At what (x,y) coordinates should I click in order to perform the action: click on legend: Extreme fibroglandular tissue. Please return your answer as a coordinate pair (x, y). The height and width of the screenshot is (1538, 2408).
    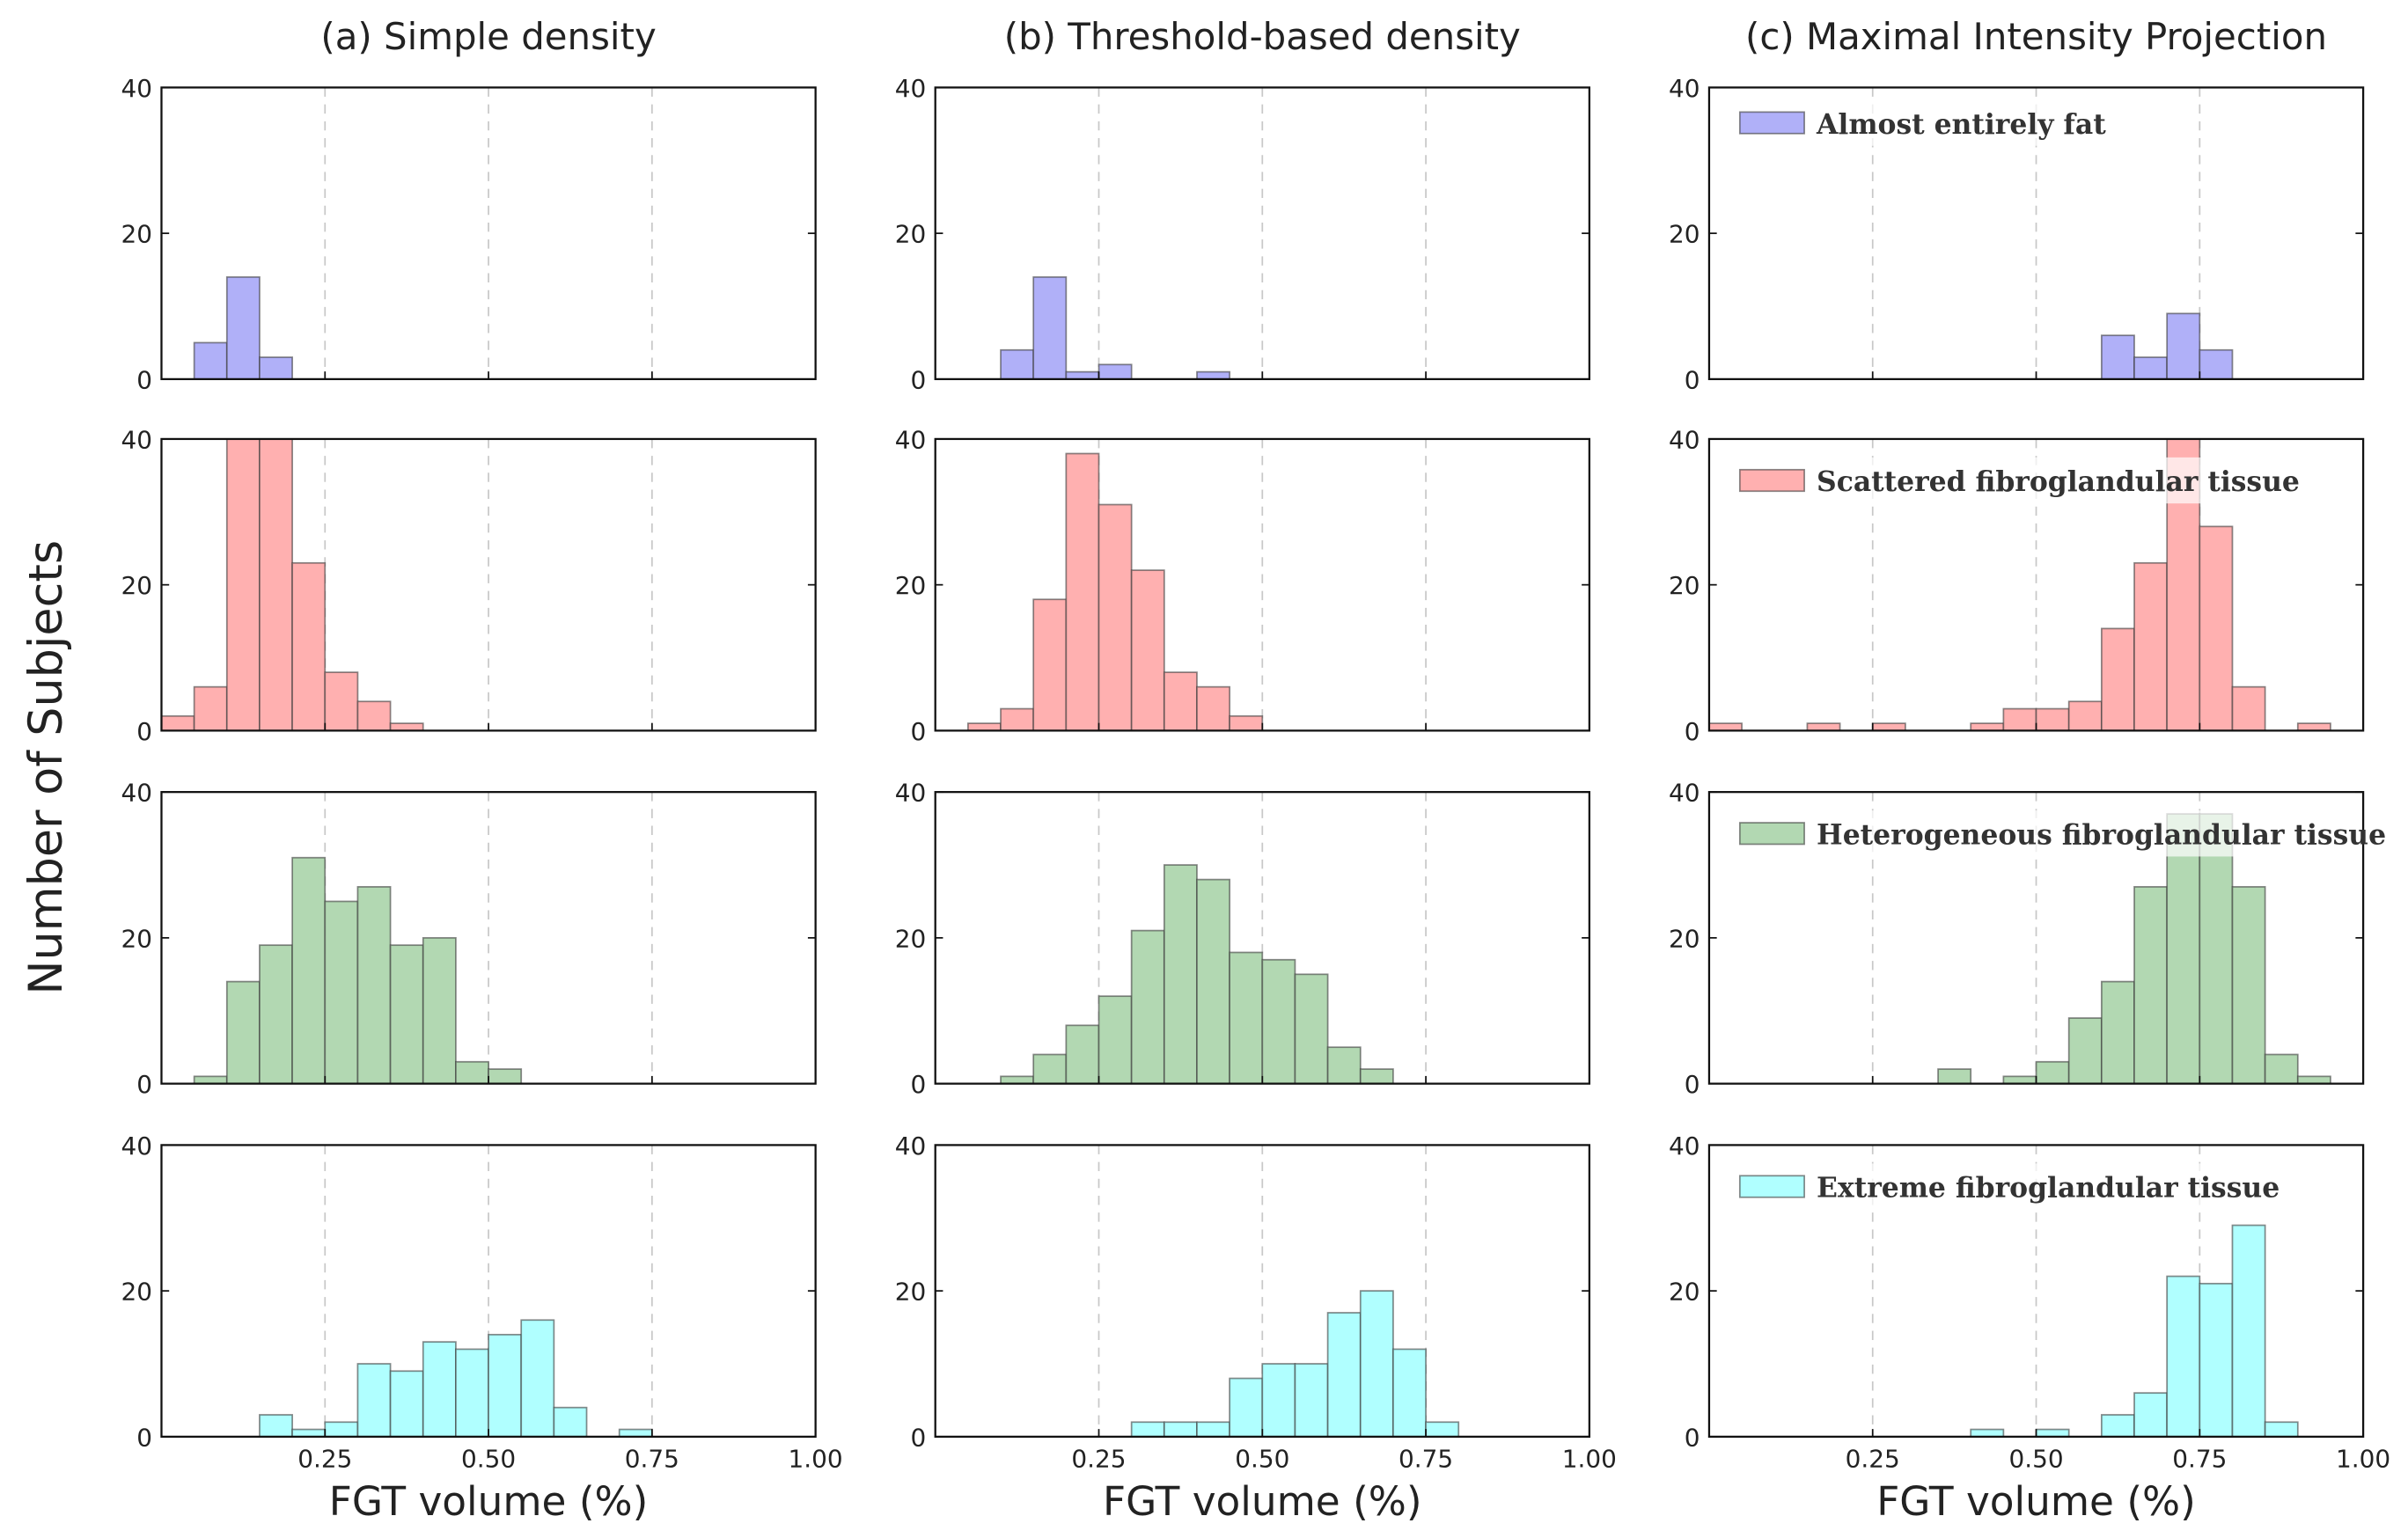
    Looking at the image, I should click on (2002, 1186).